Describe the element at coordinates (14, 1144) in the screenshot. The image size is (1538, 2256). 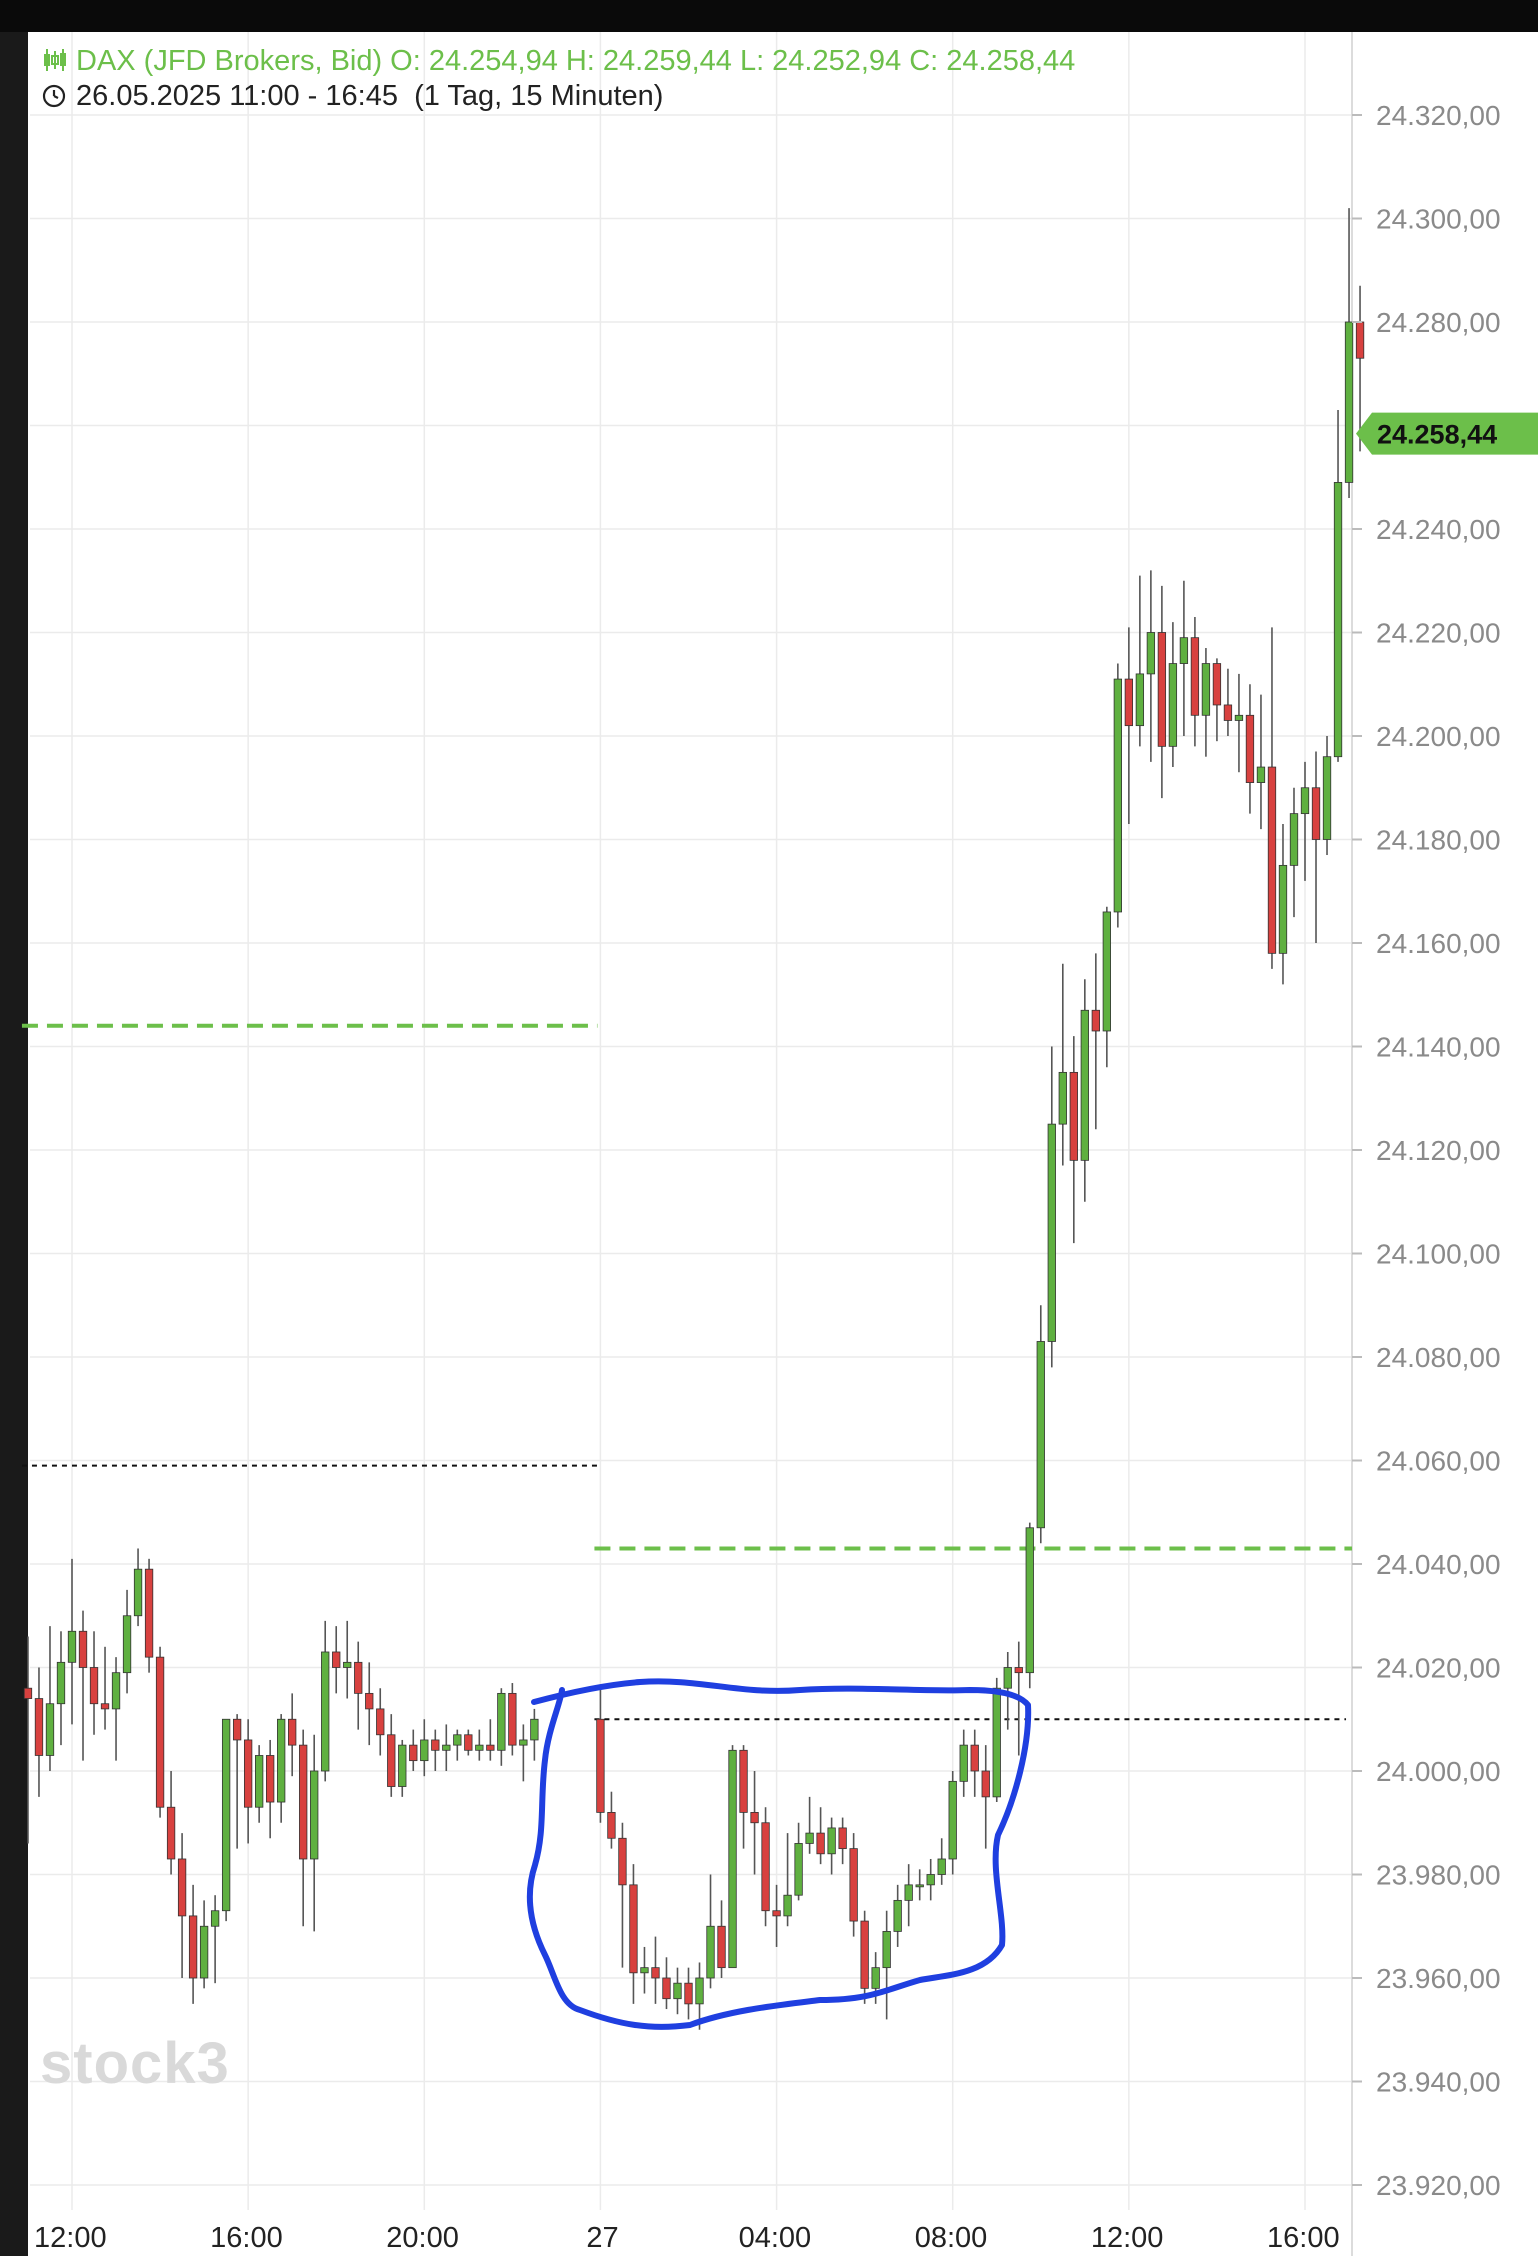
I see `left-edge-bar` at that location.